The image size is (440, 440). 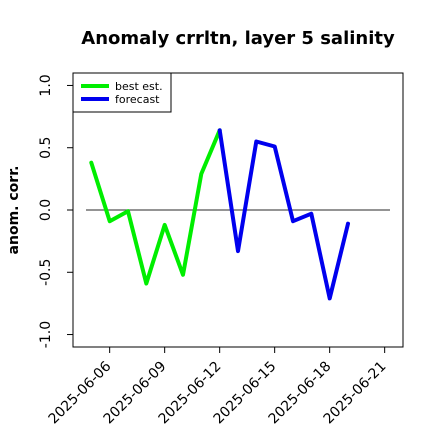 I want to click on y-tick-label: 1.0, so click(x=46, y=85).